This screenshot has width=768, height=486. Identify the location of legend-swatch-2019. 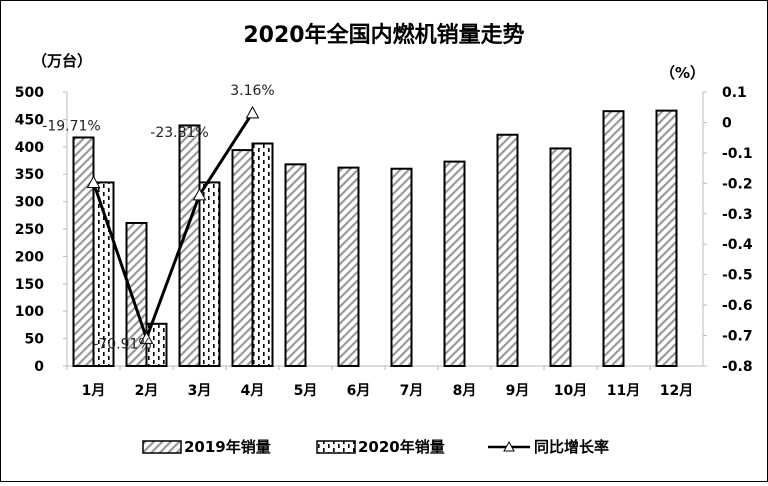
(162, 447).